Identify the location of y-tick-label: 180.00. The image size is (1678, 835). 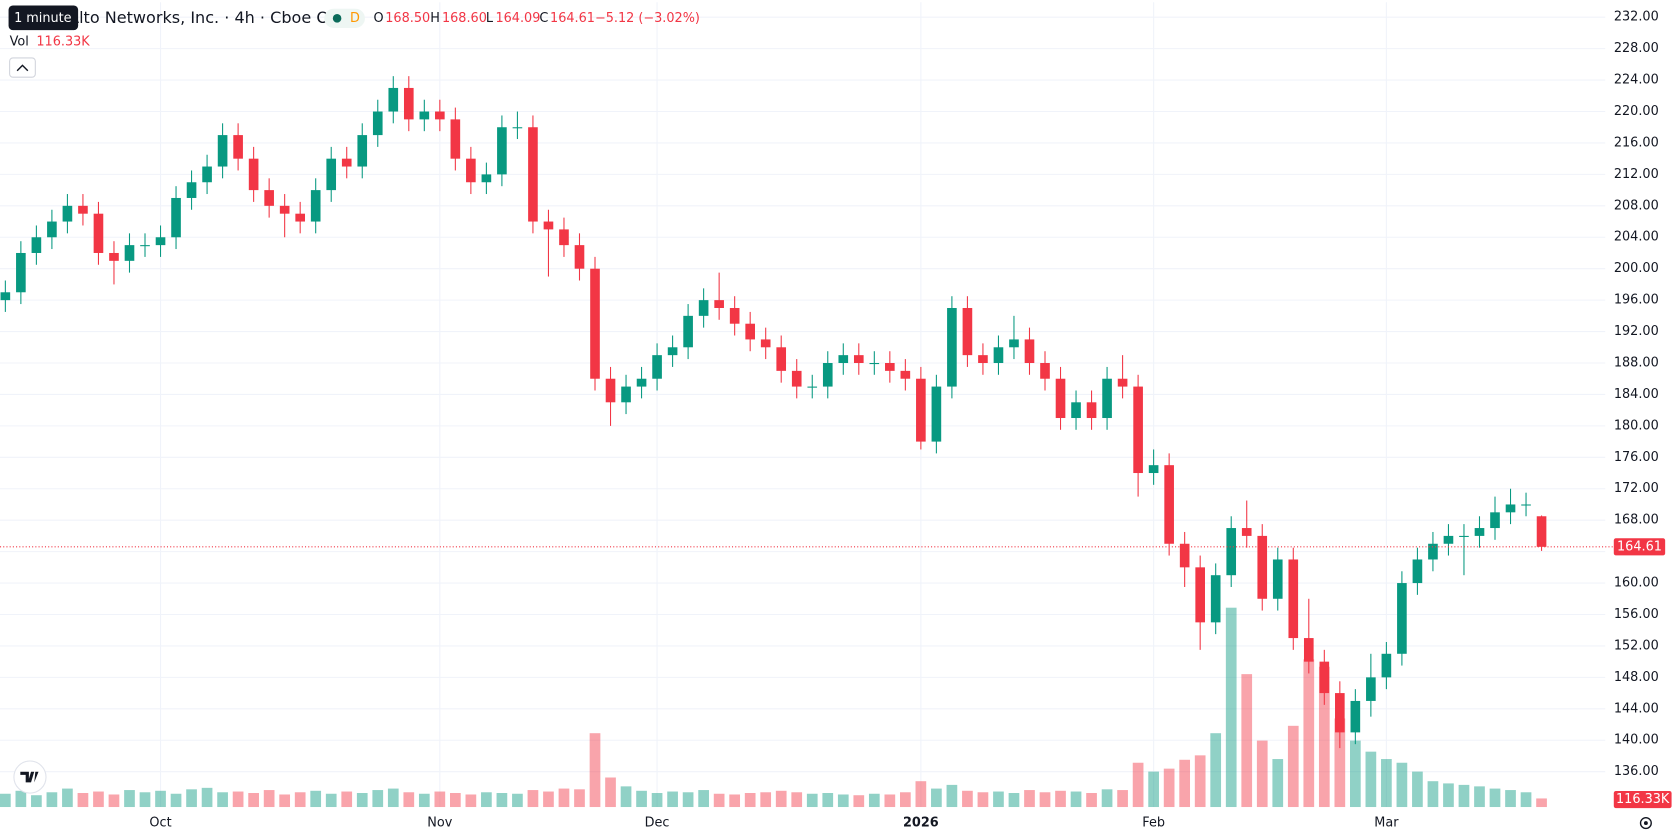
(1636, 425).